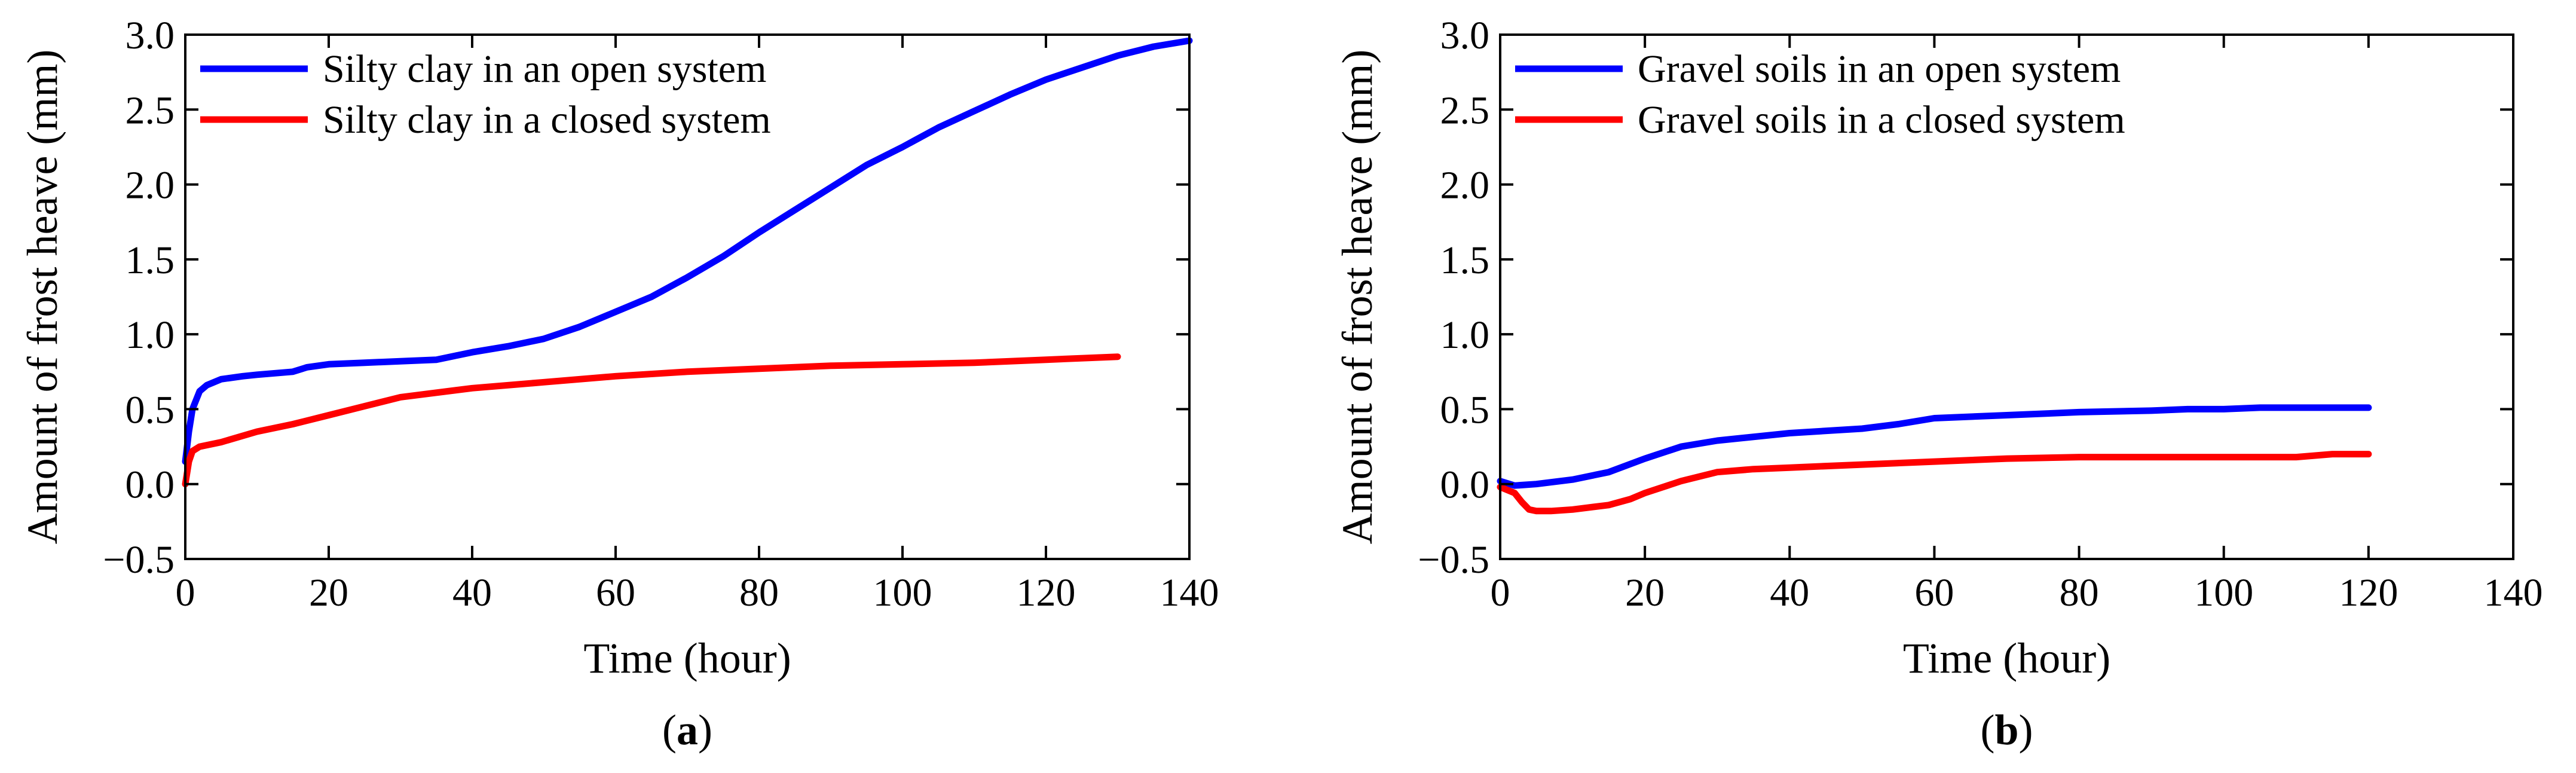 This screenshot has height=773, width=2576. What do you see at coordinates (328, 593) in the screenshot?
I see `panel-a-x-tick-label: 20` at bounding box center [328, 593].